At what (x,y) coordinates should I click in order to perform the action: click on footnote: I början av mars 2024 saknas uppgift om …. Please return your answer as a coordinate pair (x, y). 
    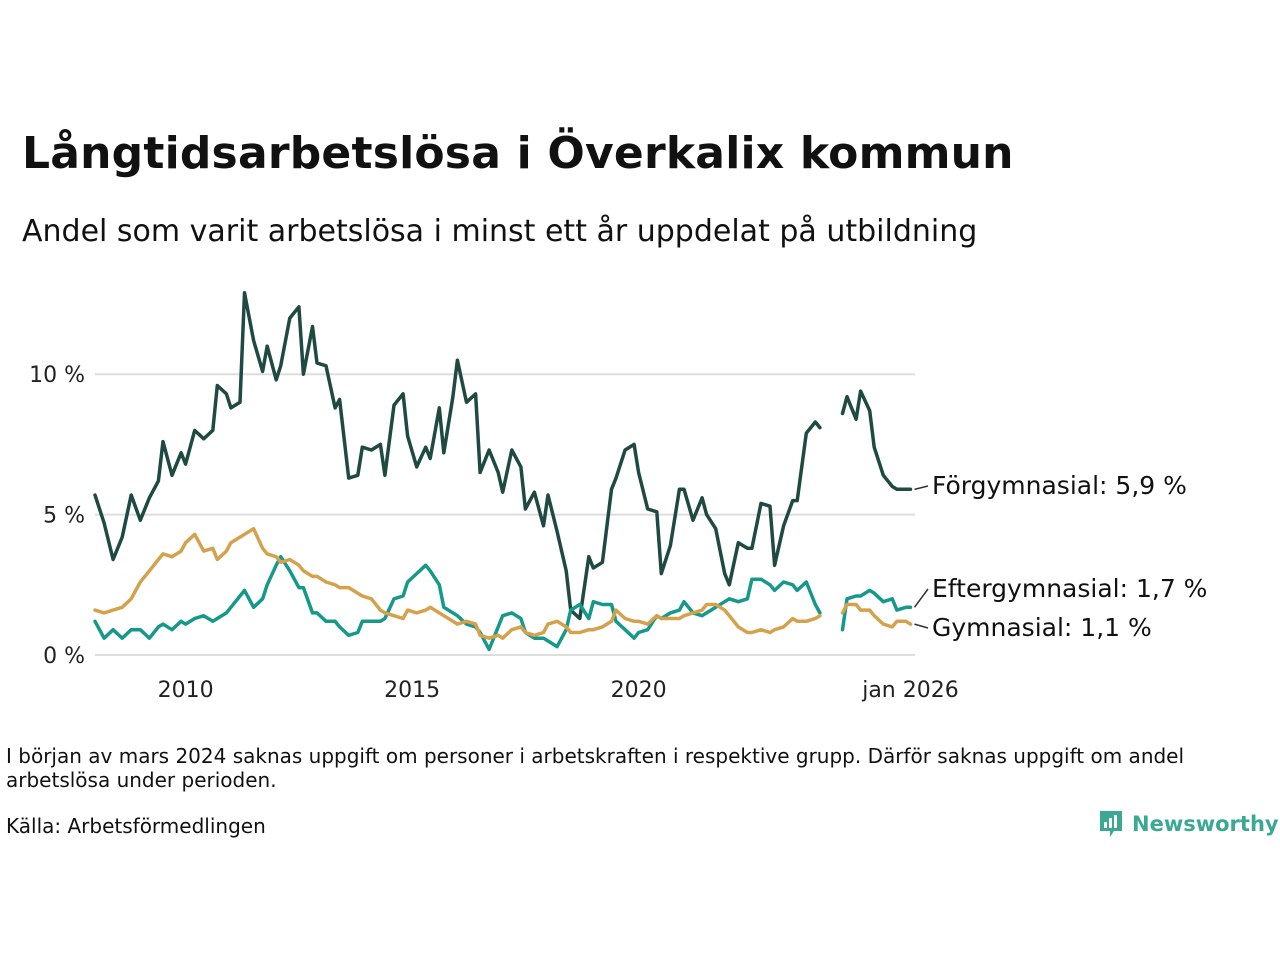
    Looking at the image, I should click on (595, 768).